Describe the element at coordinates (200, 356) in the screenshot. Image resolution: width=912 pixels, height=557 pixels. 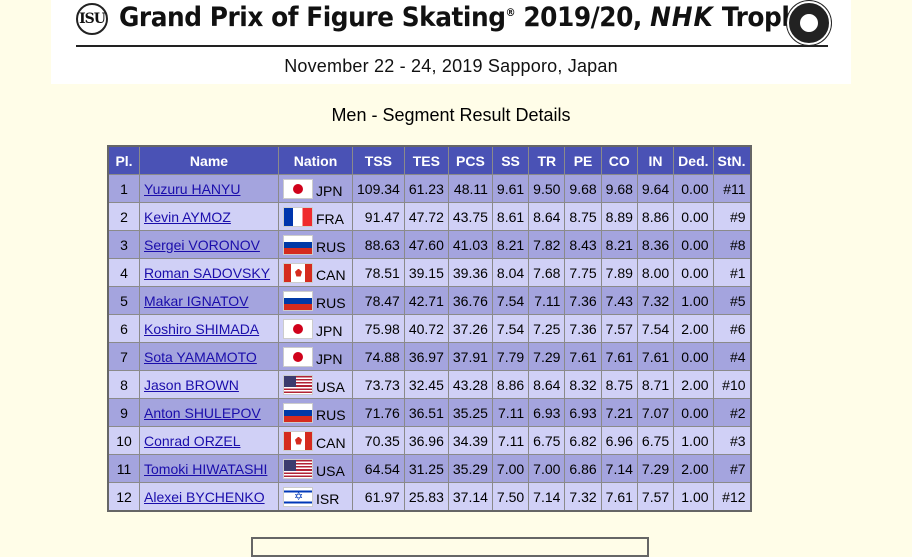
I see `skater-link: Sota YAMAMOTO` at that location.